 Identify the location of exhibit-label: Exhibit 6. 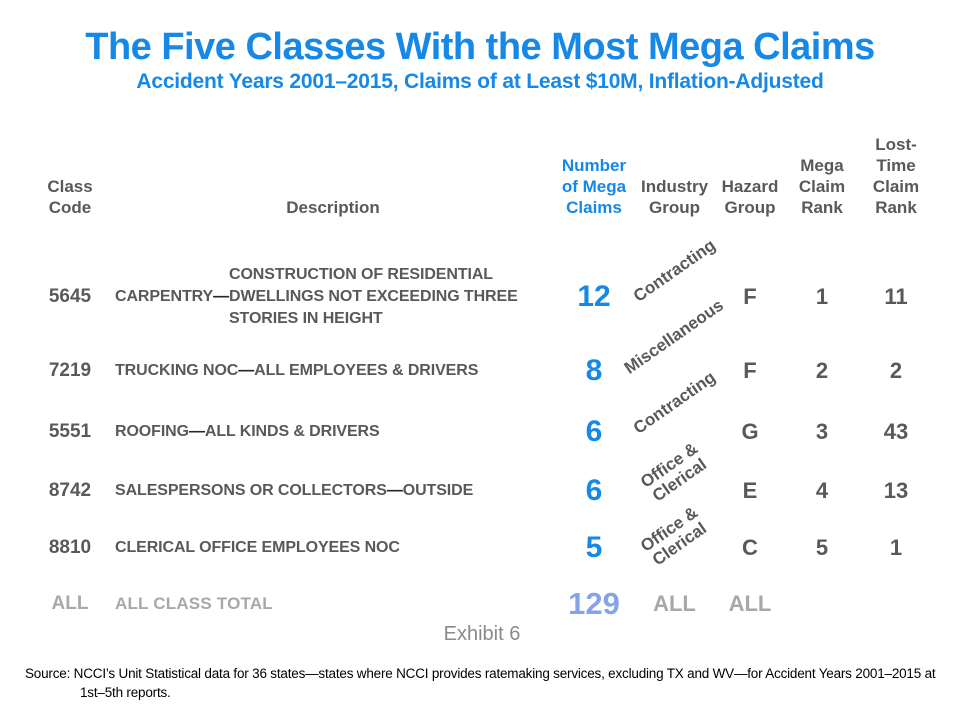
(482, 634).